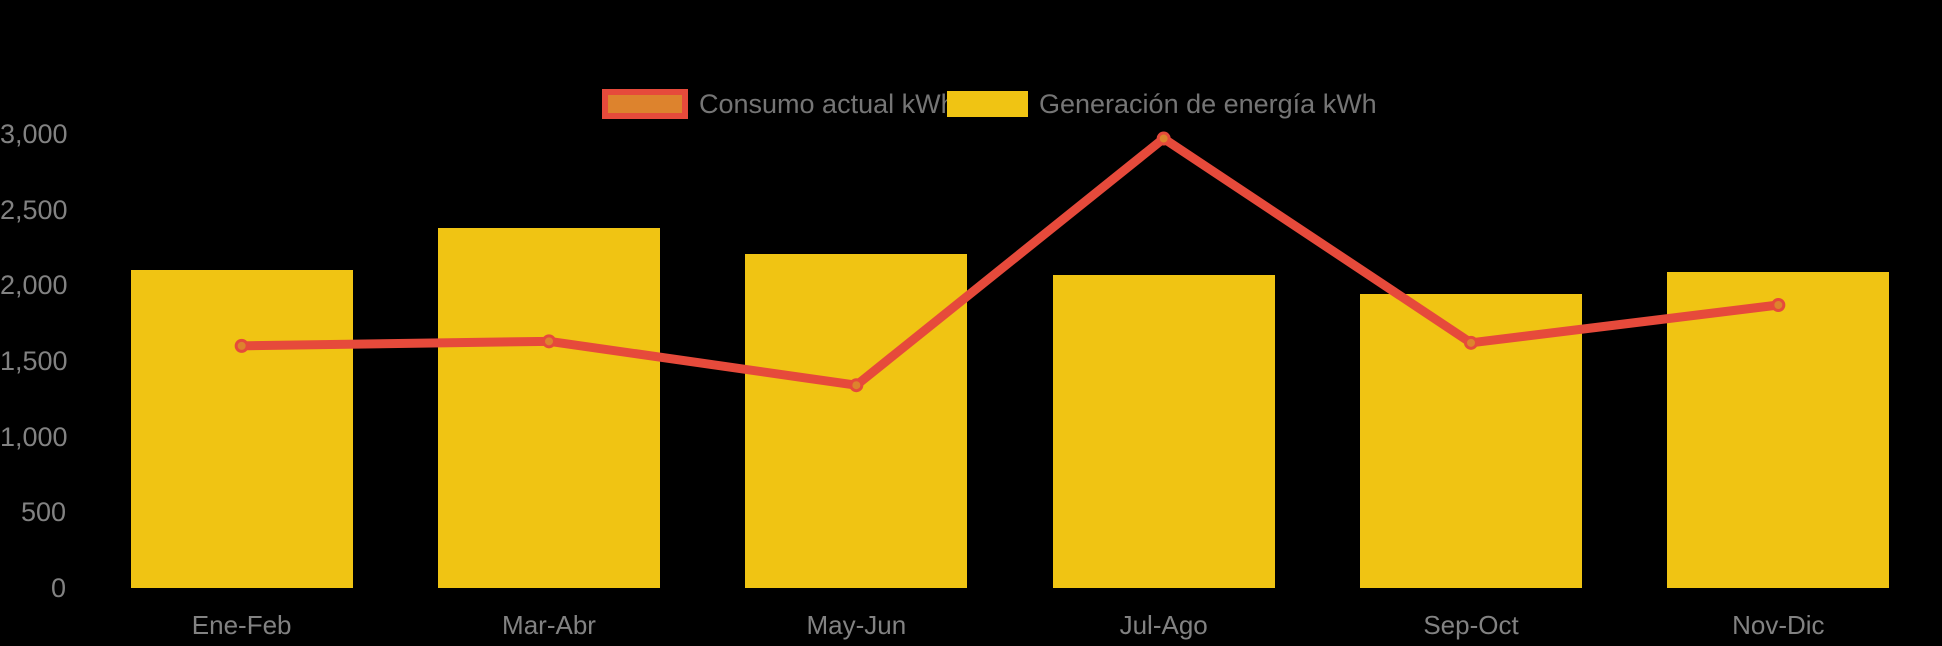  I want to click on y-tick-label-3000: 3,000, so click(34, 134).